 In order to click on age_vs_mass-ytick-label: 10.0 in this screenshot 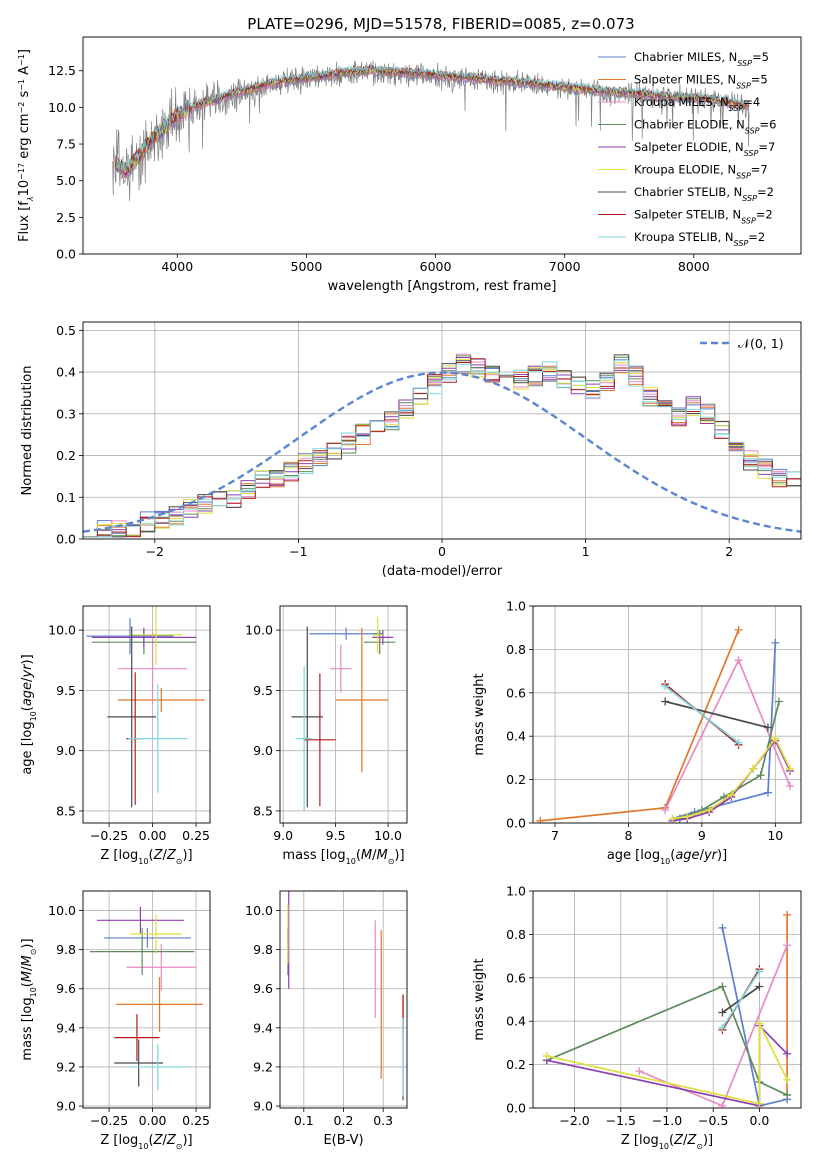, I will do `click(259, 630)`.